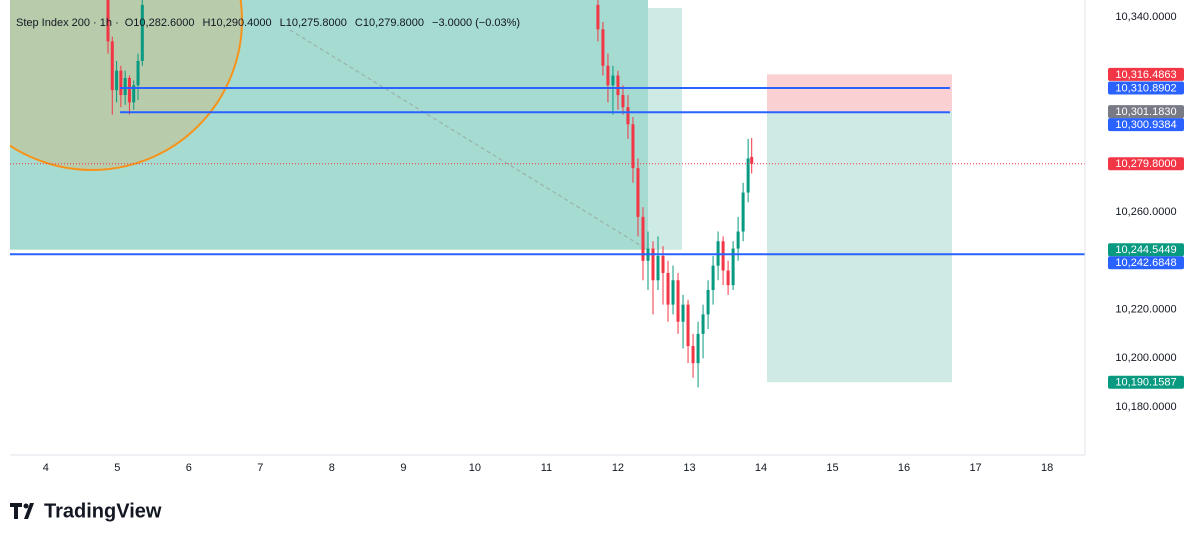 The image size is (1200, 540). I want to click on trend-line, so click(469, 140).